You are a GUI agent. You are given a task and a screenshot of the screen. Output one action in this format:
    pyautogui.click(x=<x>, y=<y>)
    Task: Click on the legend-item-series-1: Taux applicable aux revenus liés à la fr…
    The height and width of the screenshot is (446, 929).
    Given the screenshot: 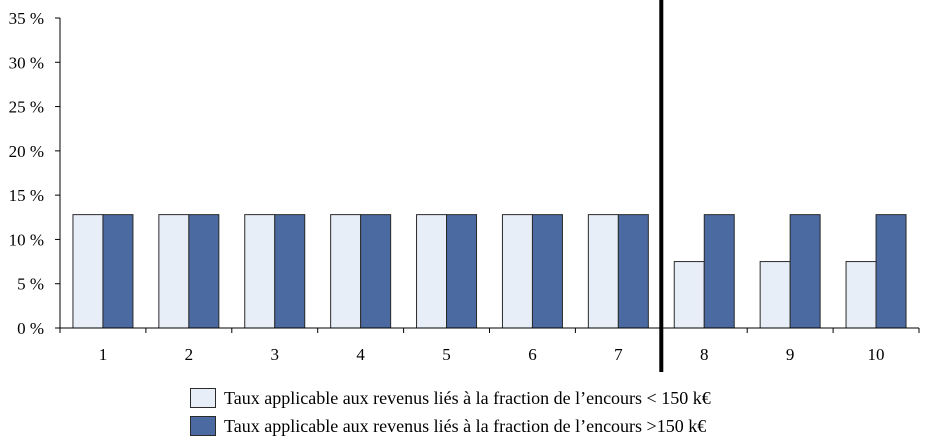 What is the action you would take?
    pyautogui.click(x=450, y=398)
    